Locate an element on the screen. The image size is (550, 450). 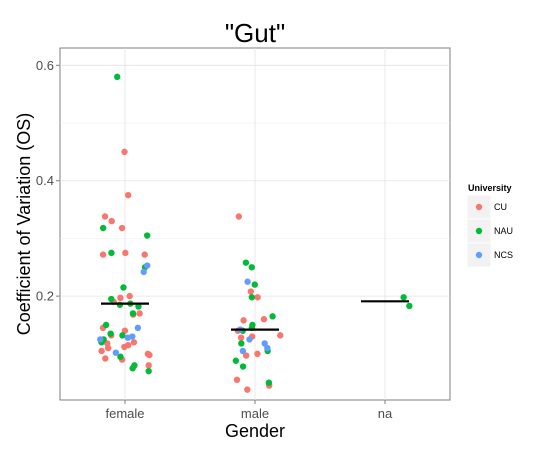
legend-title: University is located at coordinates (490, 188).